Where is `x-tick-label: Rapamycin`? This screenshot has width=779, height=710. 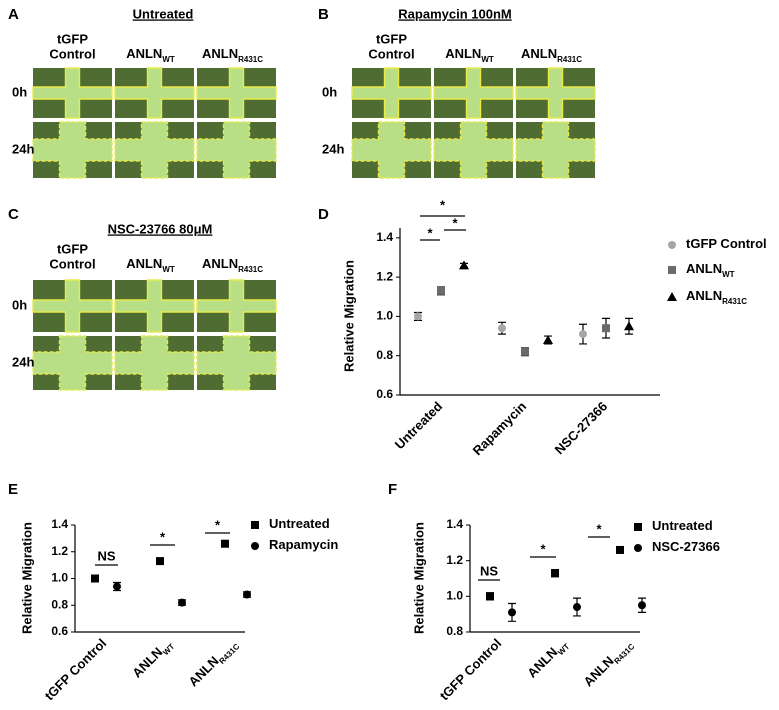 x-tick-label: Rapamycin is located at coordinates (500, 429).